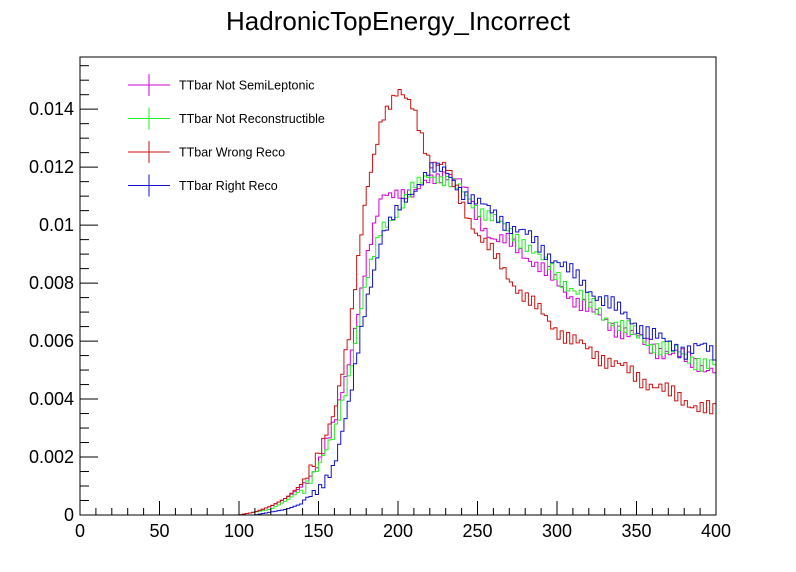 The image size is (796, 572). I want to click on y-tick-label: 0.002, so click(51, 457).